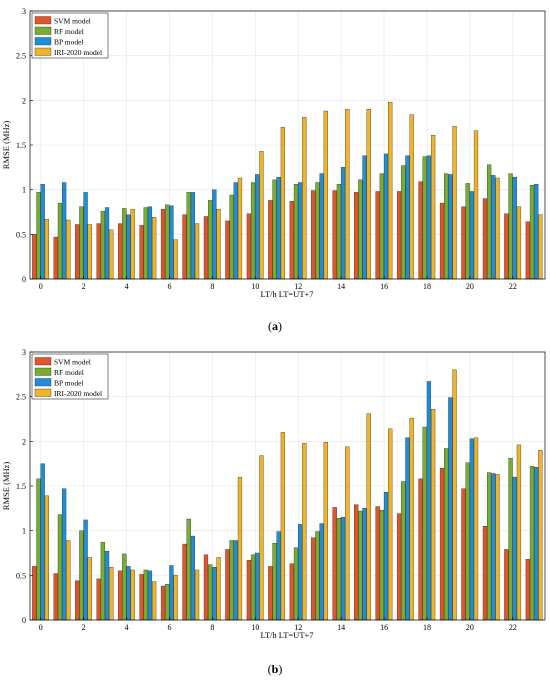  I want to click on y-tick-label: 0.5, so click(21, 575).